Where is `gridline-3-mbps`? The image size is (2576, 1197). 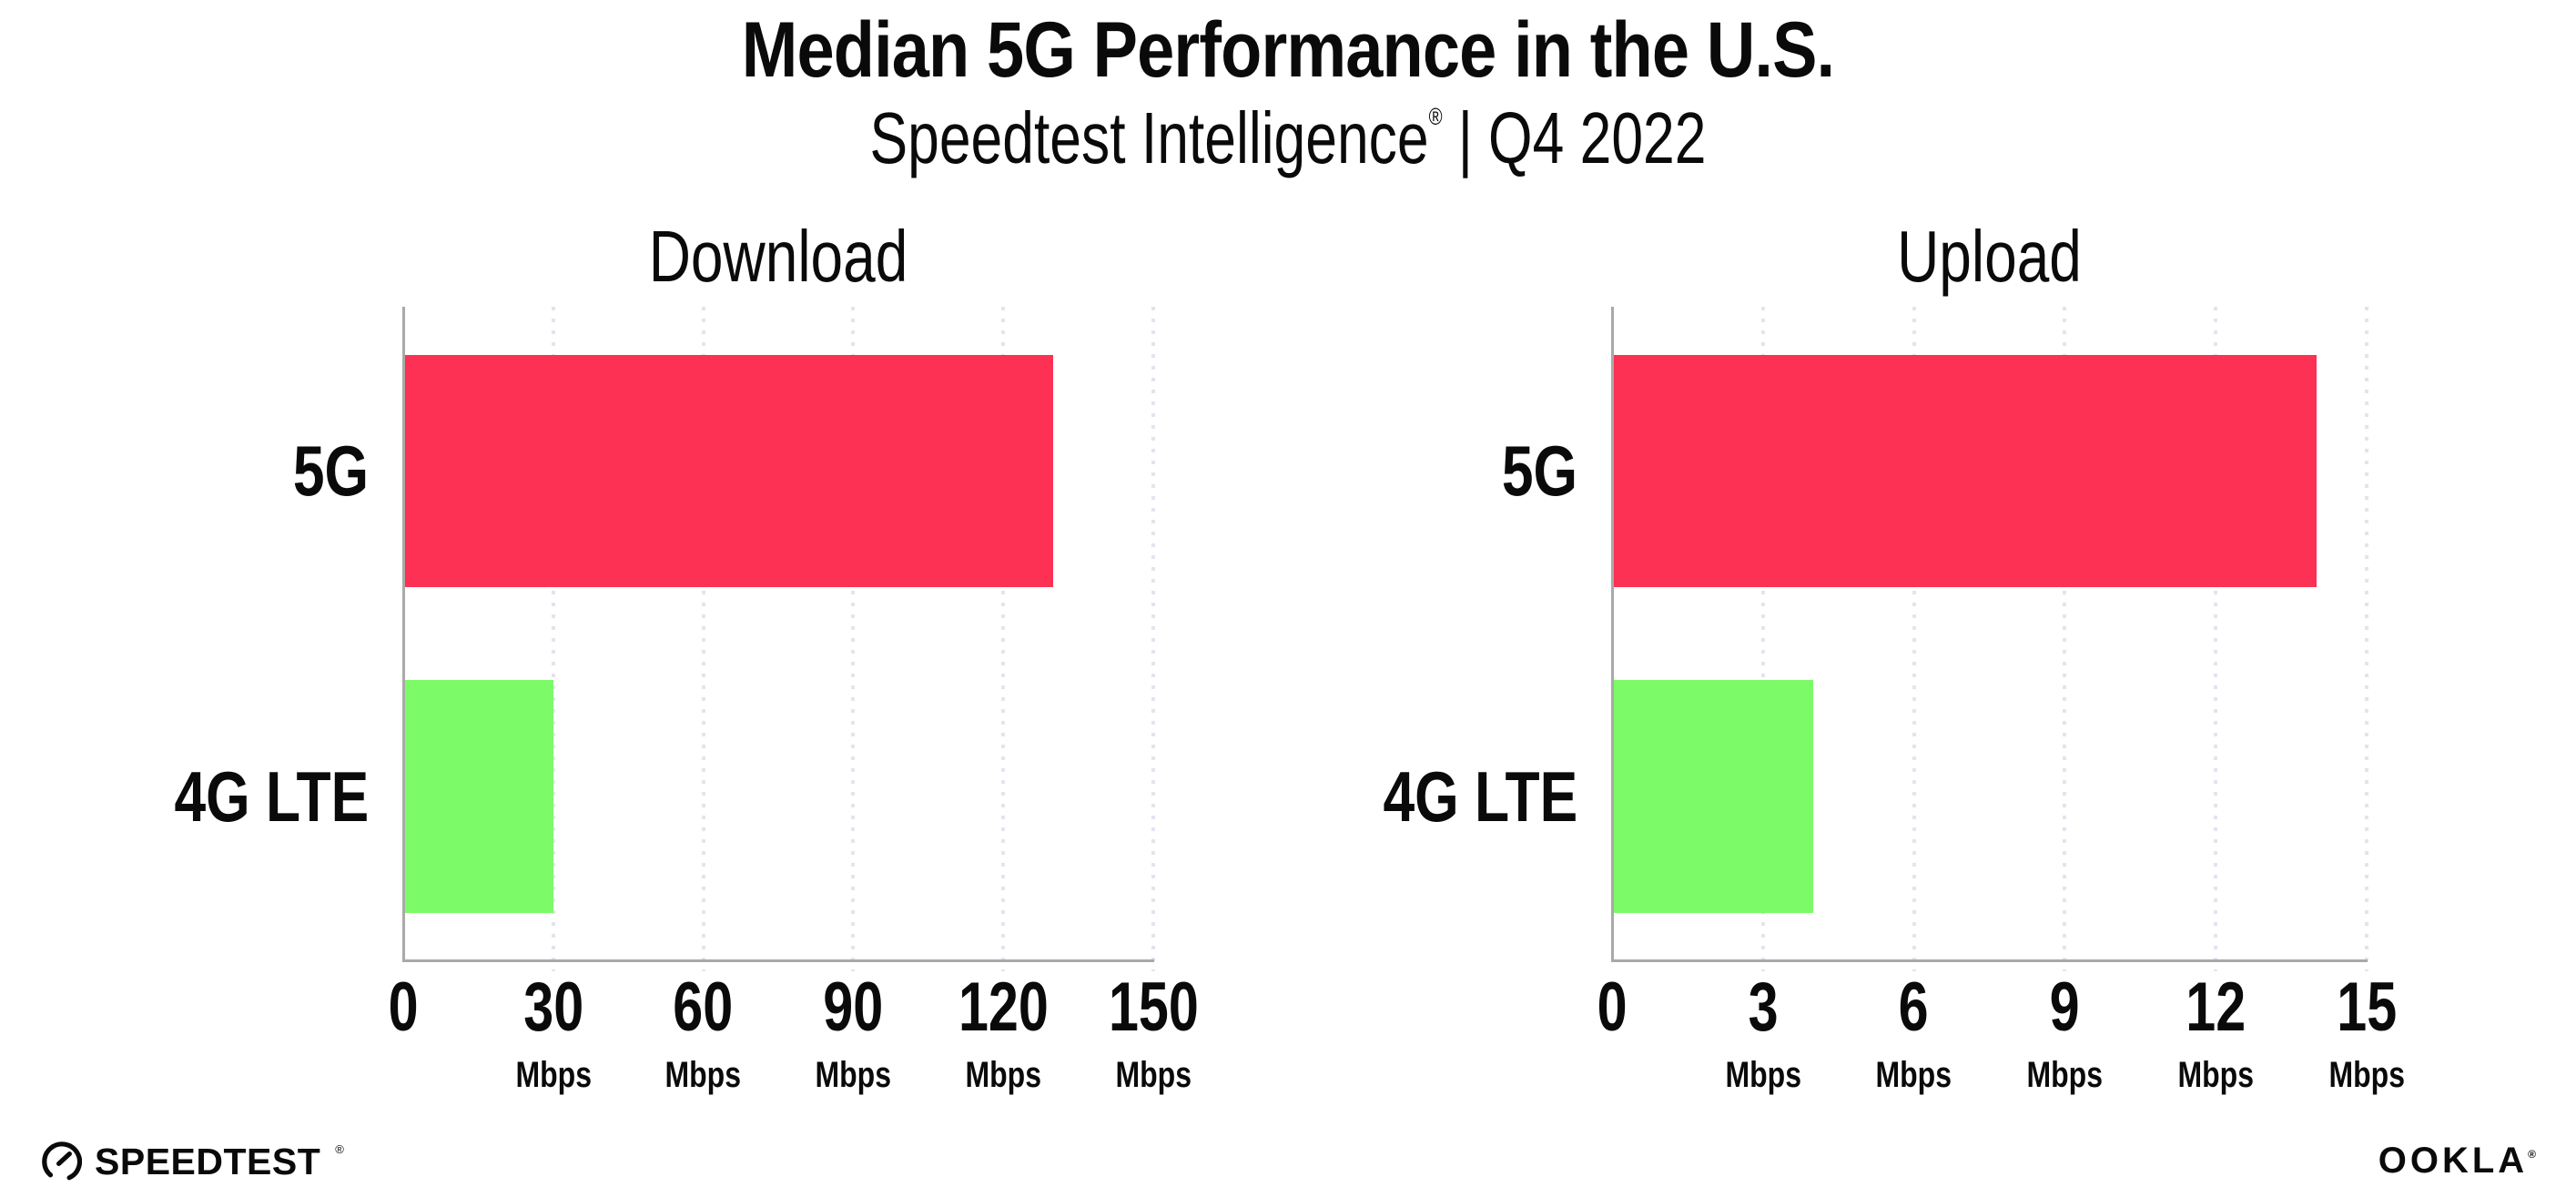
gridline-3-mbps is located at coordinates (1762, 639).